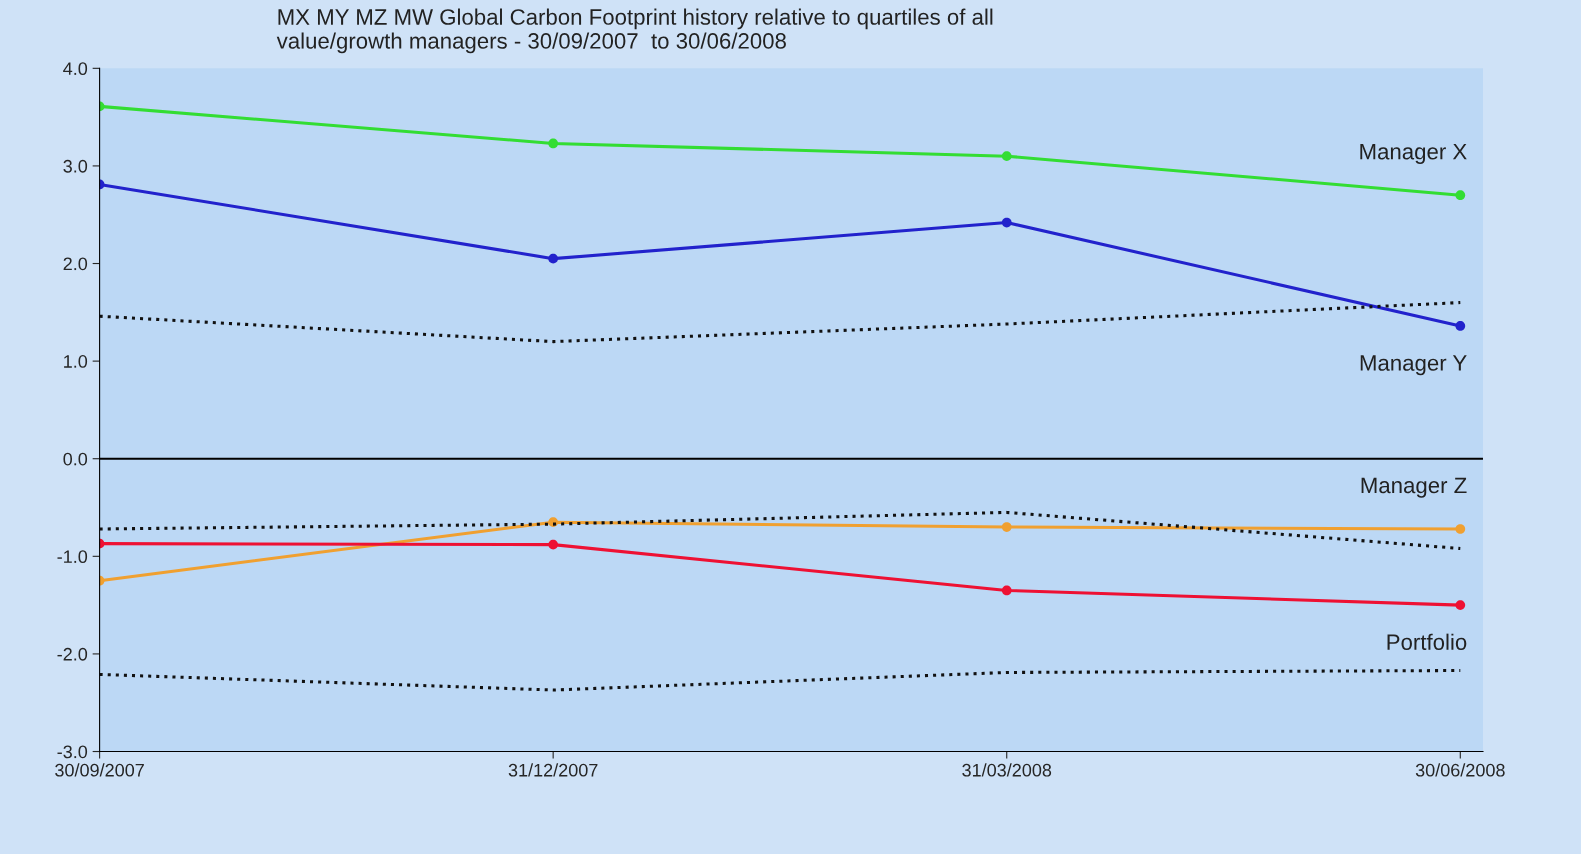  Describe the element at coordinates (1414, 487) in the screenshot. I see `series-label: Manager Z` at that location.